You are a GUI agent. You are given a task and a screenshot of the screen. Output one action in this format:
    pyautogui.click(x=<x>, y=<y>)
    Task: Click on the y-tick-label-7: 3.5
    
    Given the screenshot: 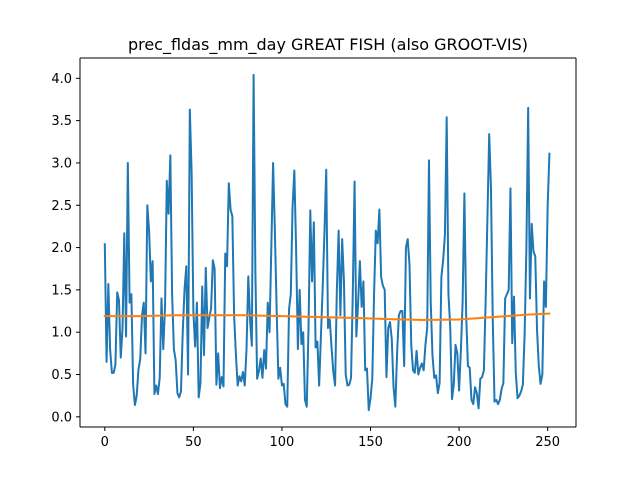 What is the action you would take?
    pyautogui.click(x=61, y=121)
    